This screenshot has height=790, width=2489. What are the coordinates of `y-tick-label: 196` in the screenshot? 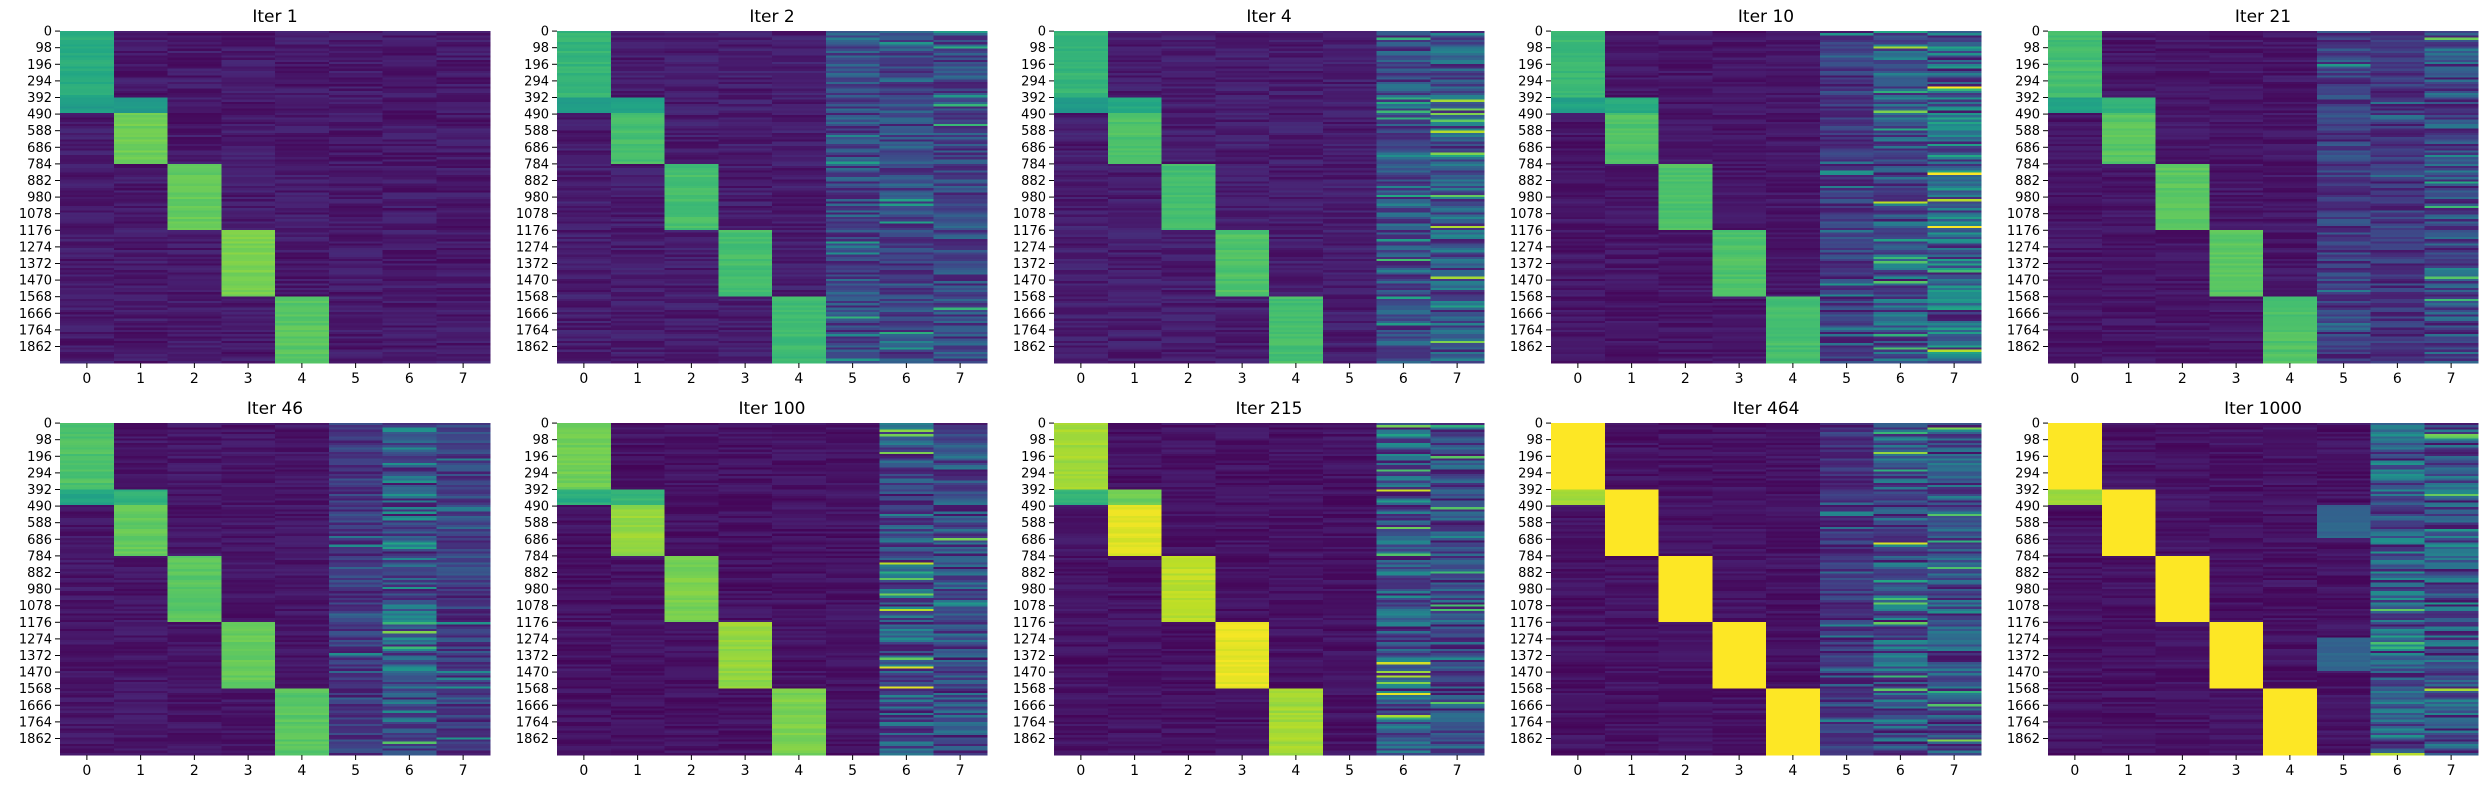 It's located at (1033, 65).